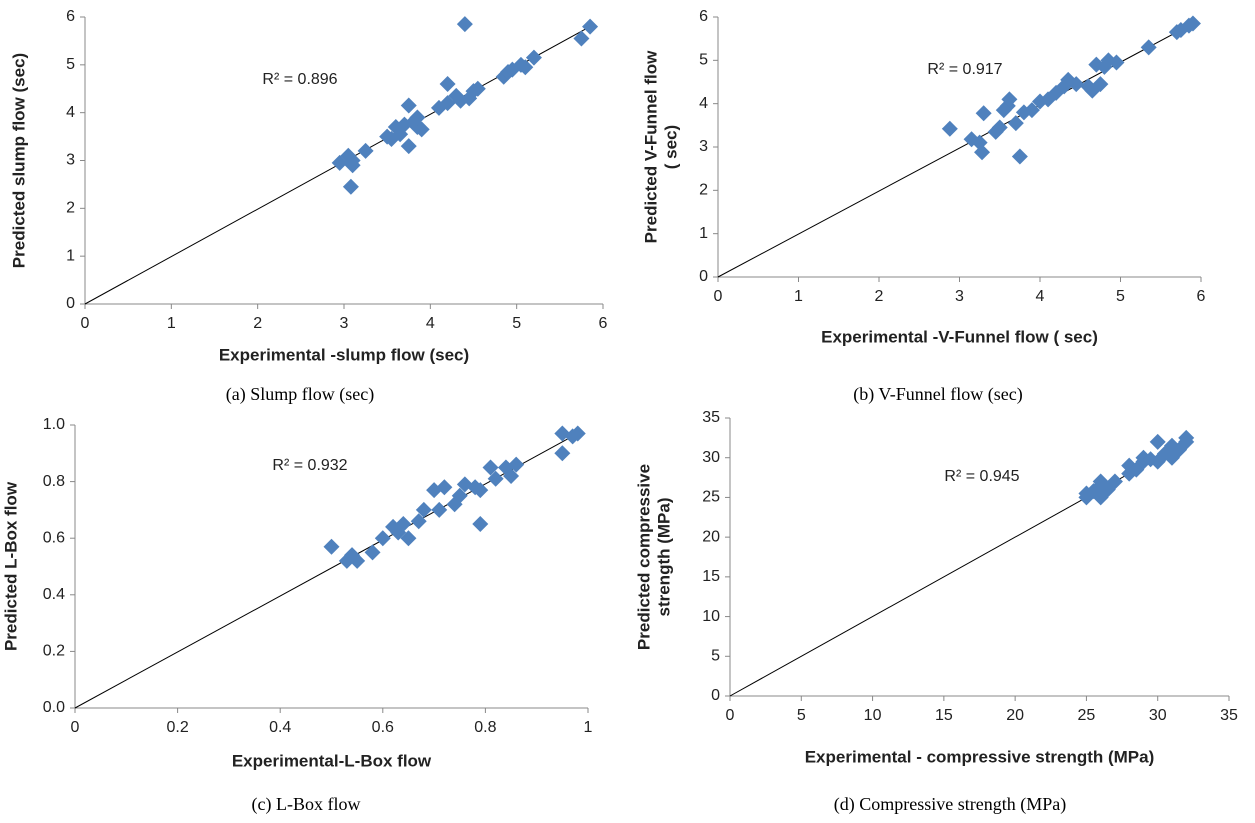 This screenshot has width=1255, height=823. What do you see at coordinates (715, 656) in the screenshot?
I see `y-tick-label: 5` at bounding box center [715, 656].